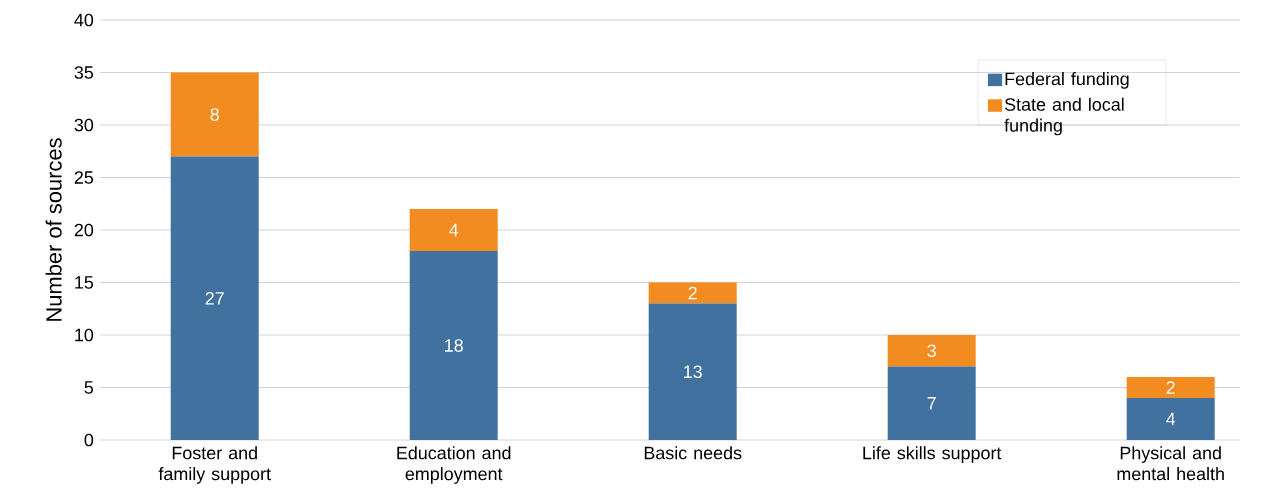 The image size is (1278, 500). I want to click on y-tick-label: 5, so click(89, 387).